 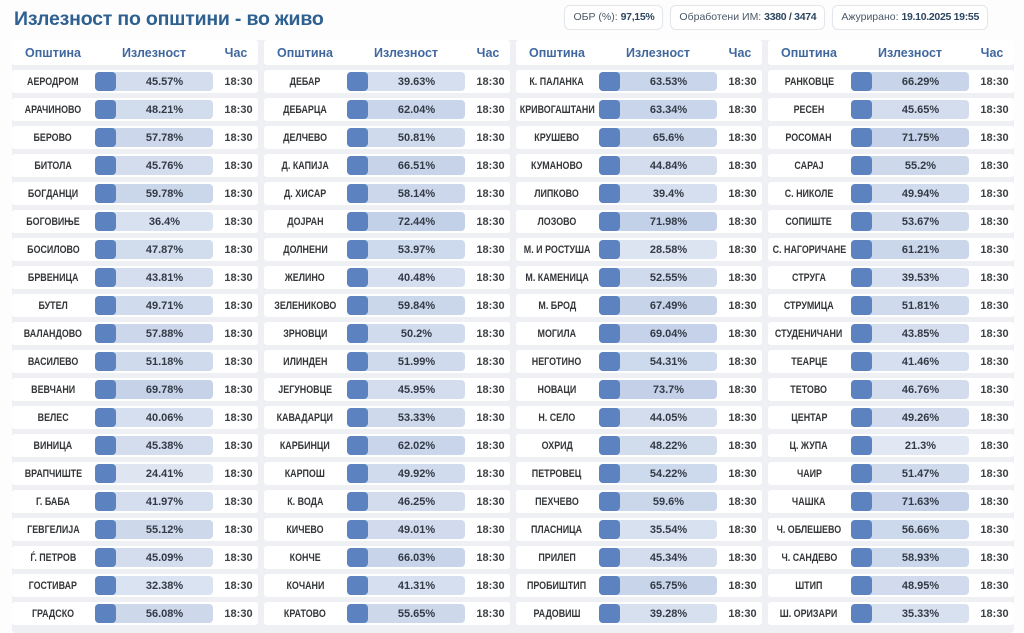 I want to click on table-row: ТЕТОВО 46.76% 18:30, so click(x=891, y=389).